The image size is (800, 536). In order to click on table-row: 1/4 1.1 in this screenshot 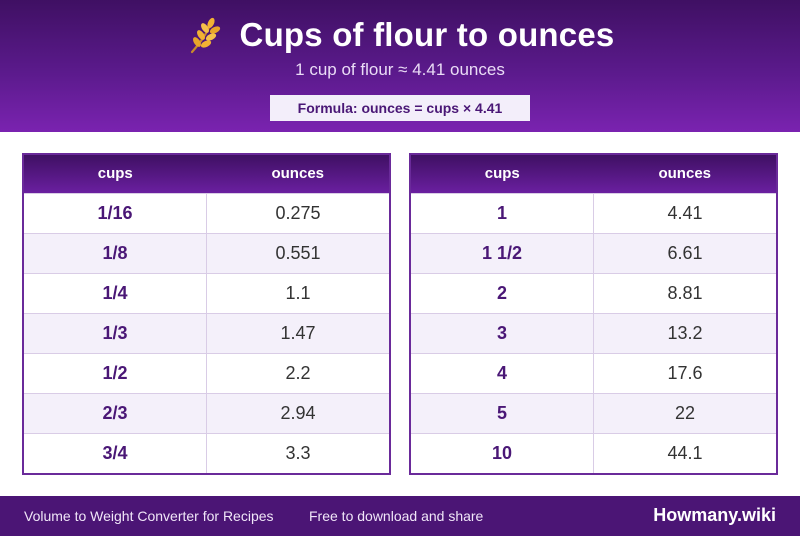, I will do `click(206, 292)`.